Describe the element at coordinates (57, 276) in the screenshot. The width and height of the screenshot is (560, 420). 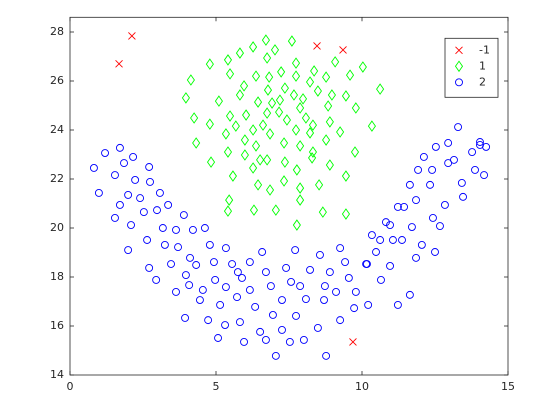
I see `y-tick-label: 18` at that location.